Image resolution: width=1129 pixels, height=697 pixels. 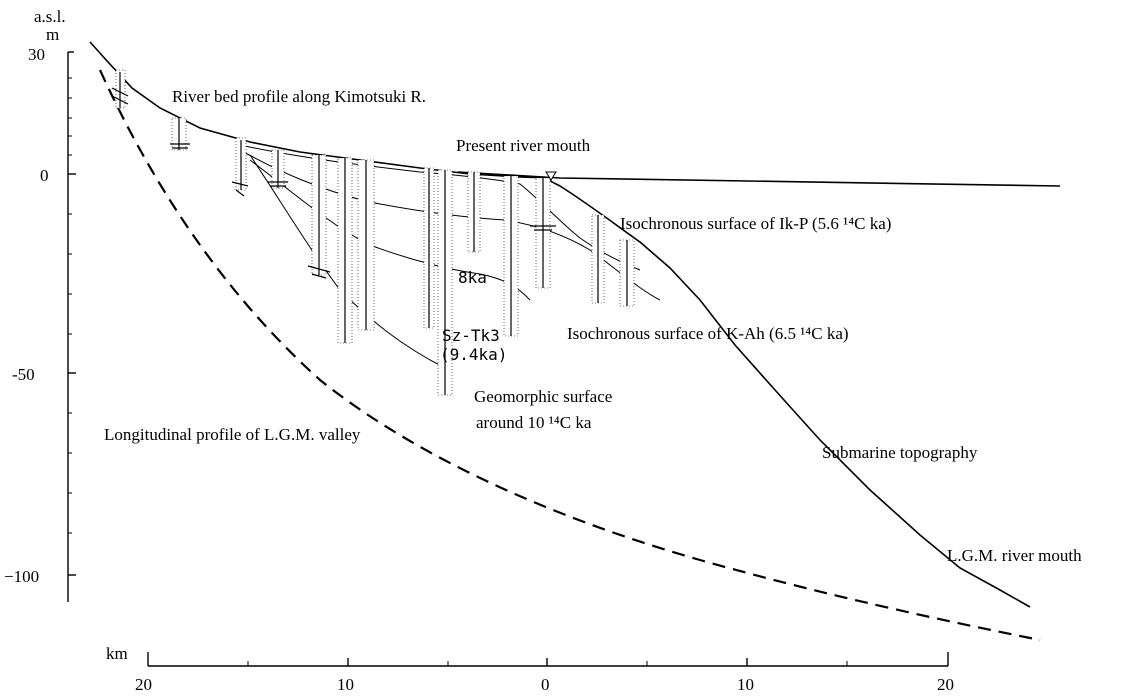 What do you see at coordinates (945, 684) in the screenshot?
I see `x-tick-20-right: 20` at bounding box center [945, 684].